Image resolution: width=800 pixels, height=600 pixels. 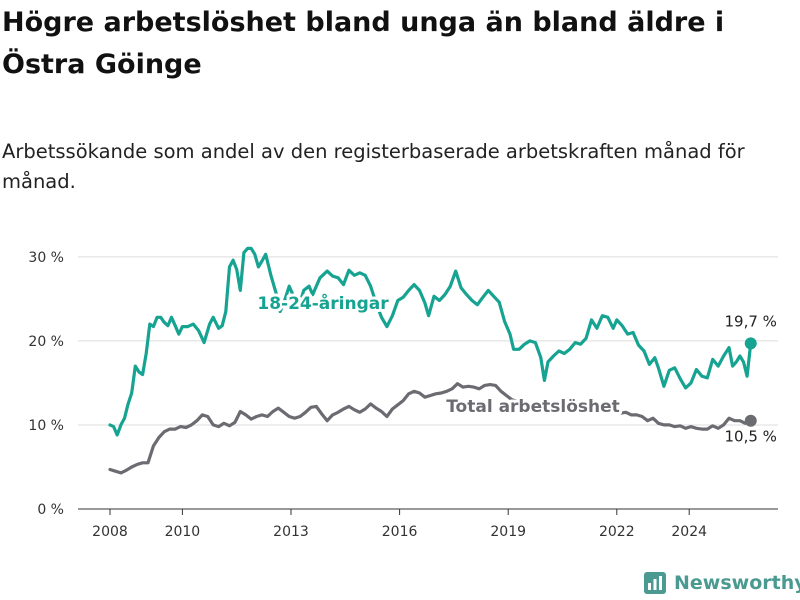 What do you see at coordinates (323, 303) in the screenshot?
I see `series-label-18-24: 18-24-åringar` at bounding box center [323, 303].